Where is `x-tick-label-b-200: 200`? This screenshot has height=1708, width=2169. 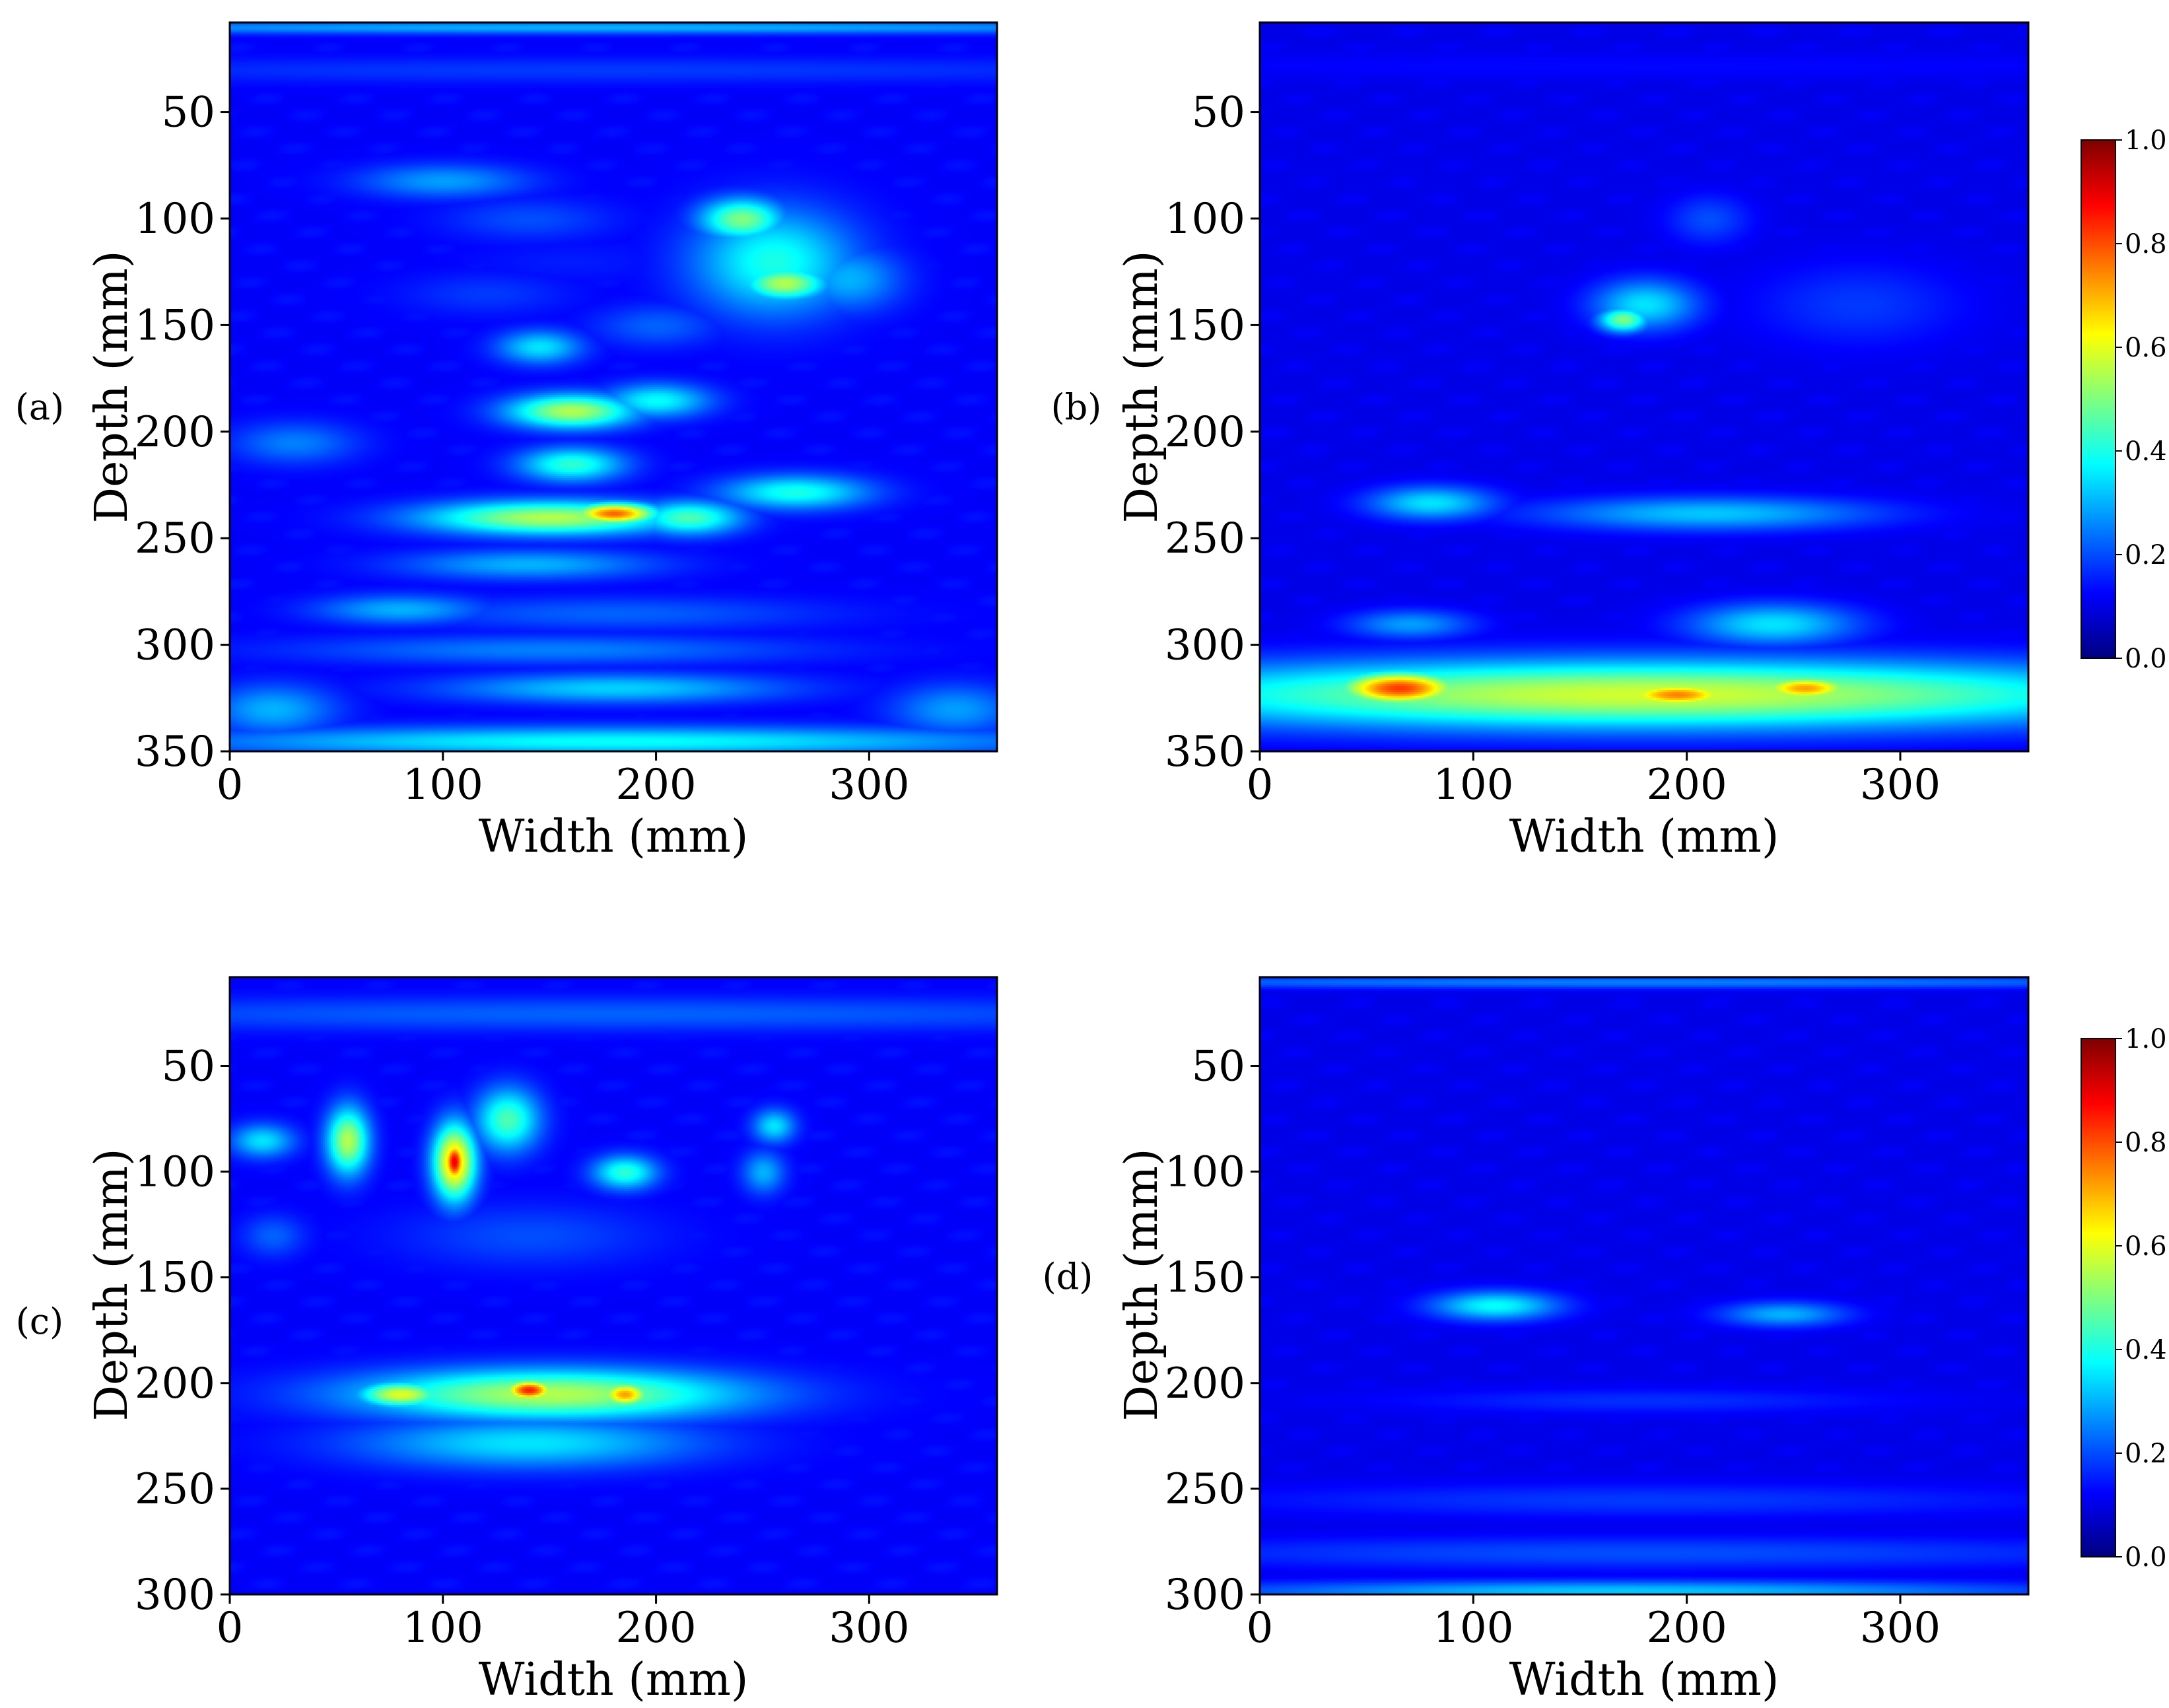
x-tick-label-b-200: 200 is located at coordinates (1687, 785).